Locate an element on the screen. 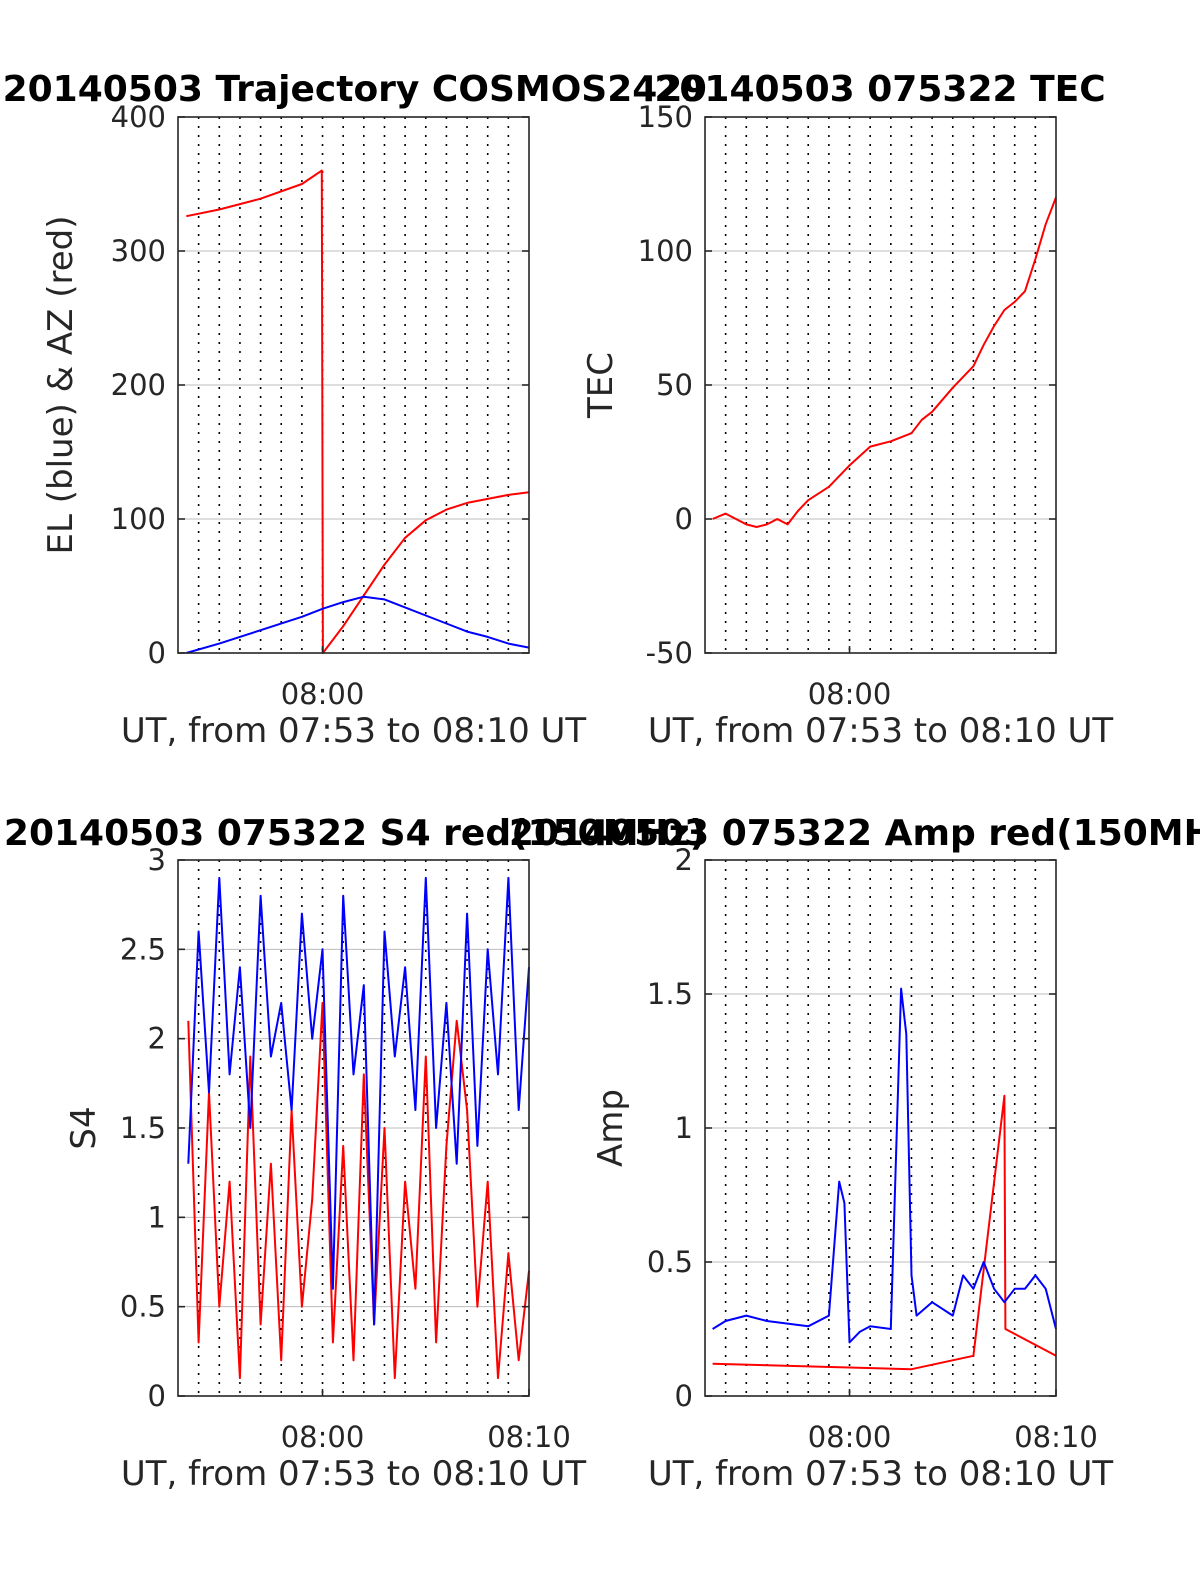  y-tick-label: 50 is located at coordinates (674, 385).